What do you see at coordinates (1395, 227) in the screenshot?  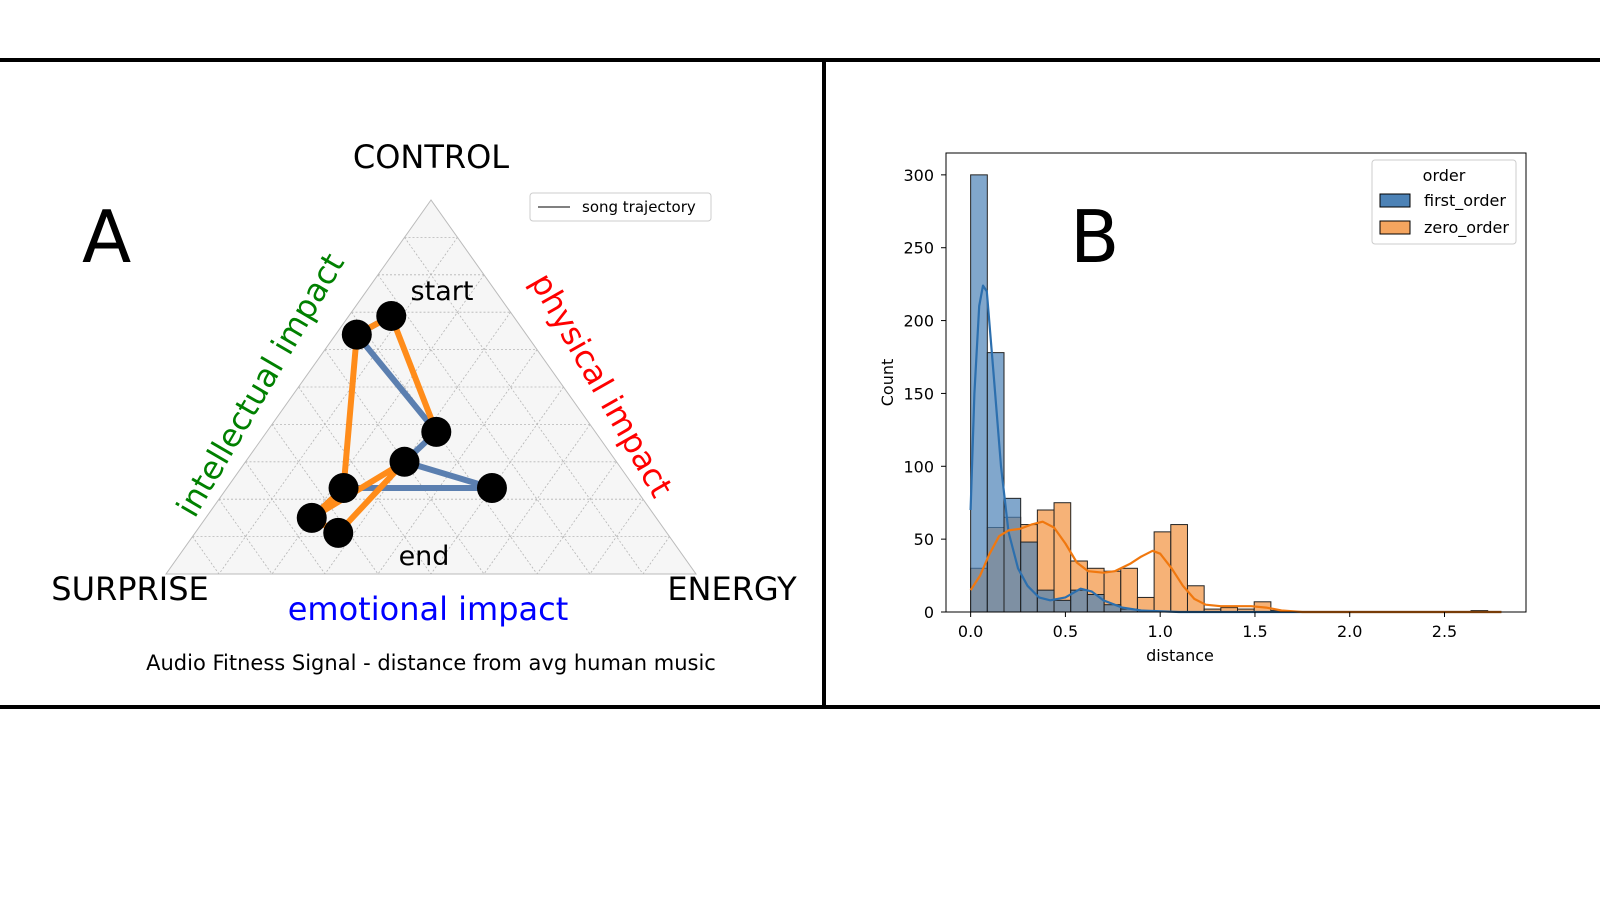 I see `legend-swatch-zero-order` at bounding box center [1395, 227].